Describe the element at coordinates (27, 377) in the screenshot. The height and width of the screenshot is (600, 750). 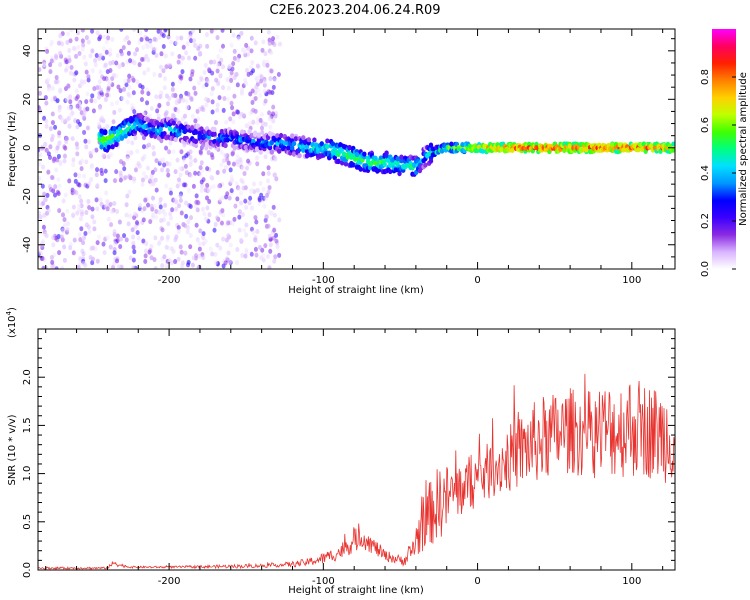
I see `snr-y-tick-label: 2.0` at that location.